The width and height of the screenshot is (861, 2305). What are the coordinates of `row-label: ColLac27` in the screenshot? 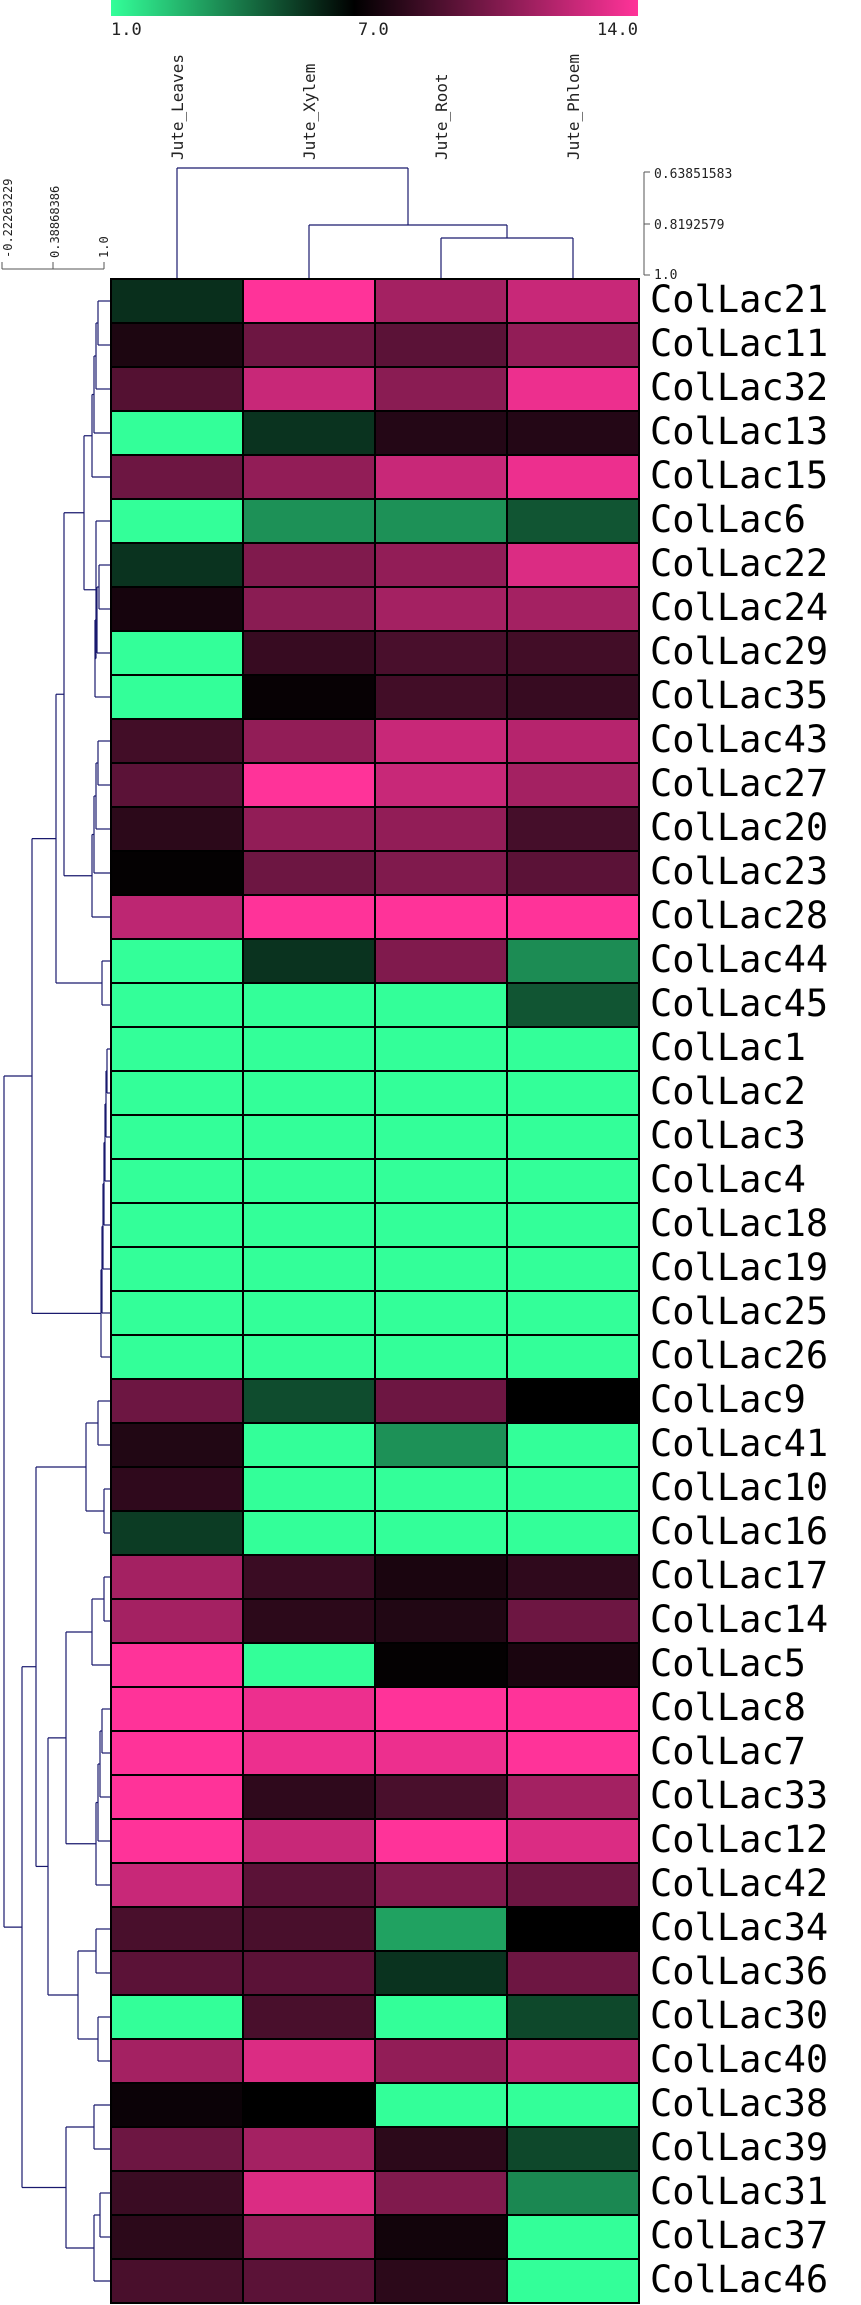 It's located at (739, 783).